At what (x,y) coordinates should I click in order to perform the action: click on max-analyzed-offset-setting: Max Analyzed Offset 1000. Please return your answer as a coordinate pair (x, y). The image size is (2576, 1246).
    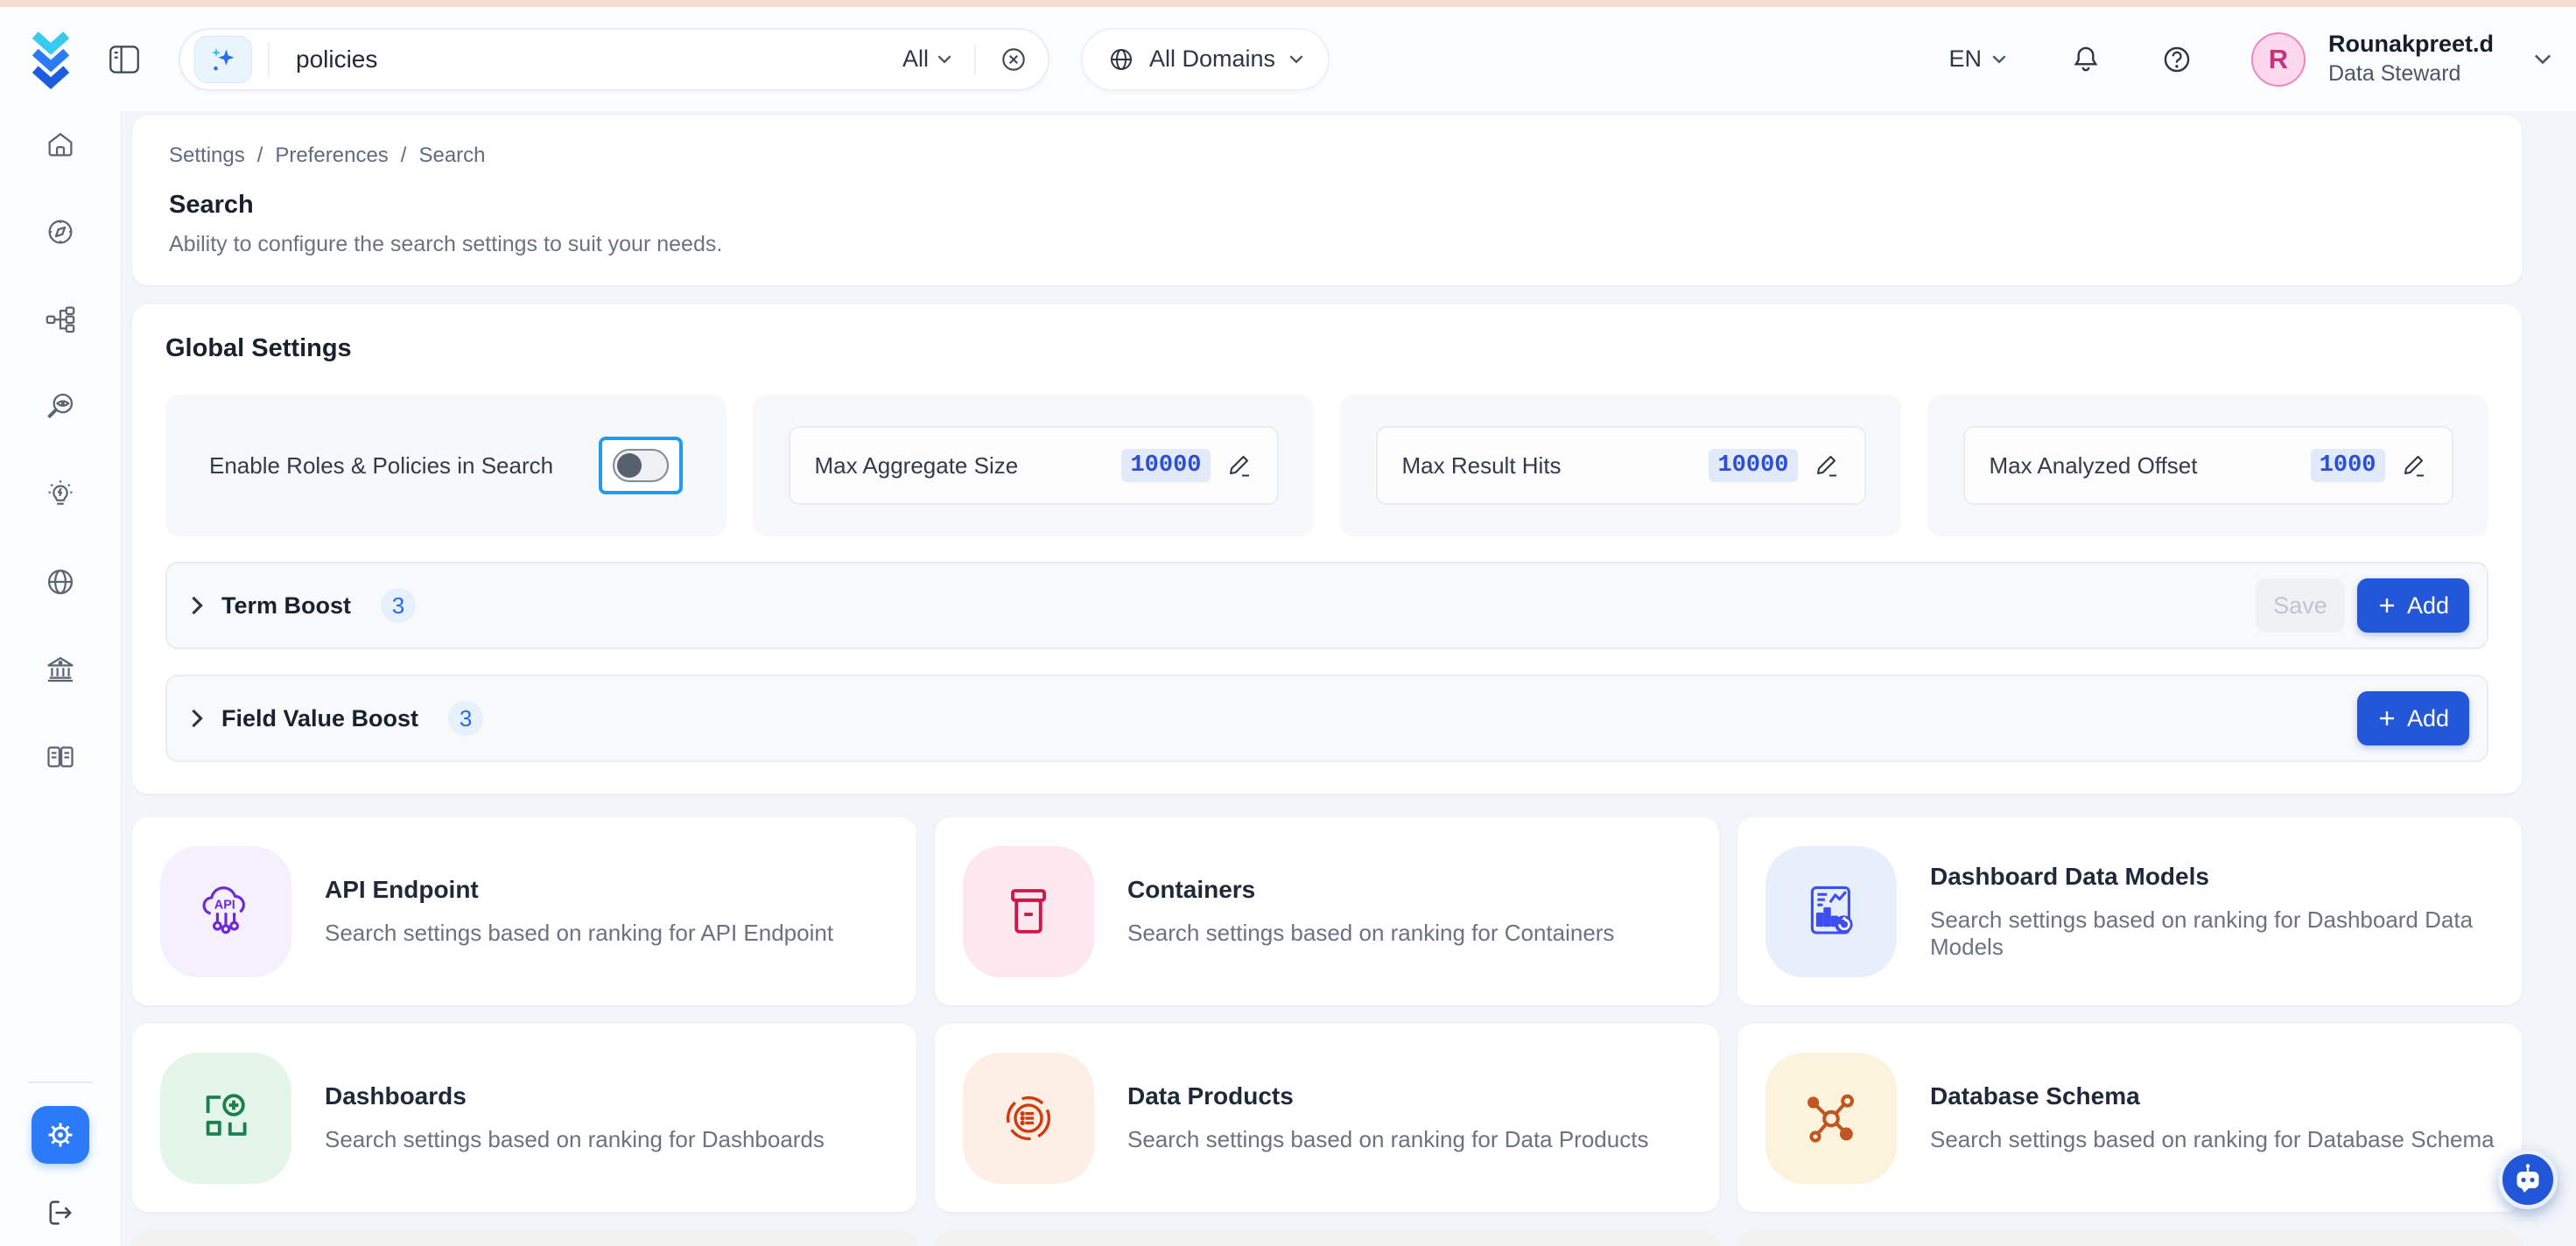
    Looking at the image, I should click on (2207, 465).